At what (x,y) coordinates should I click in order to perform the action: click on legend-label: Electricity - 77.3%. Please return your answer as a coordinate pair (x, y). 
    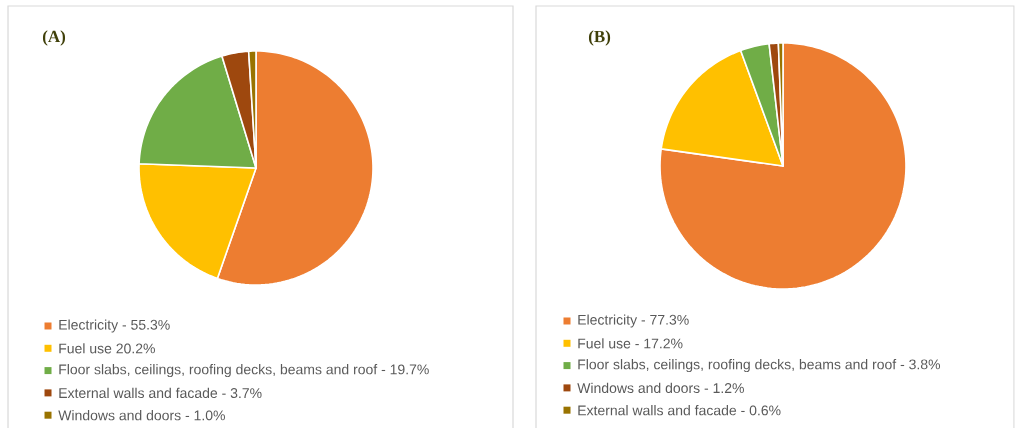
    Looking at the image, I should click on (633, 321).